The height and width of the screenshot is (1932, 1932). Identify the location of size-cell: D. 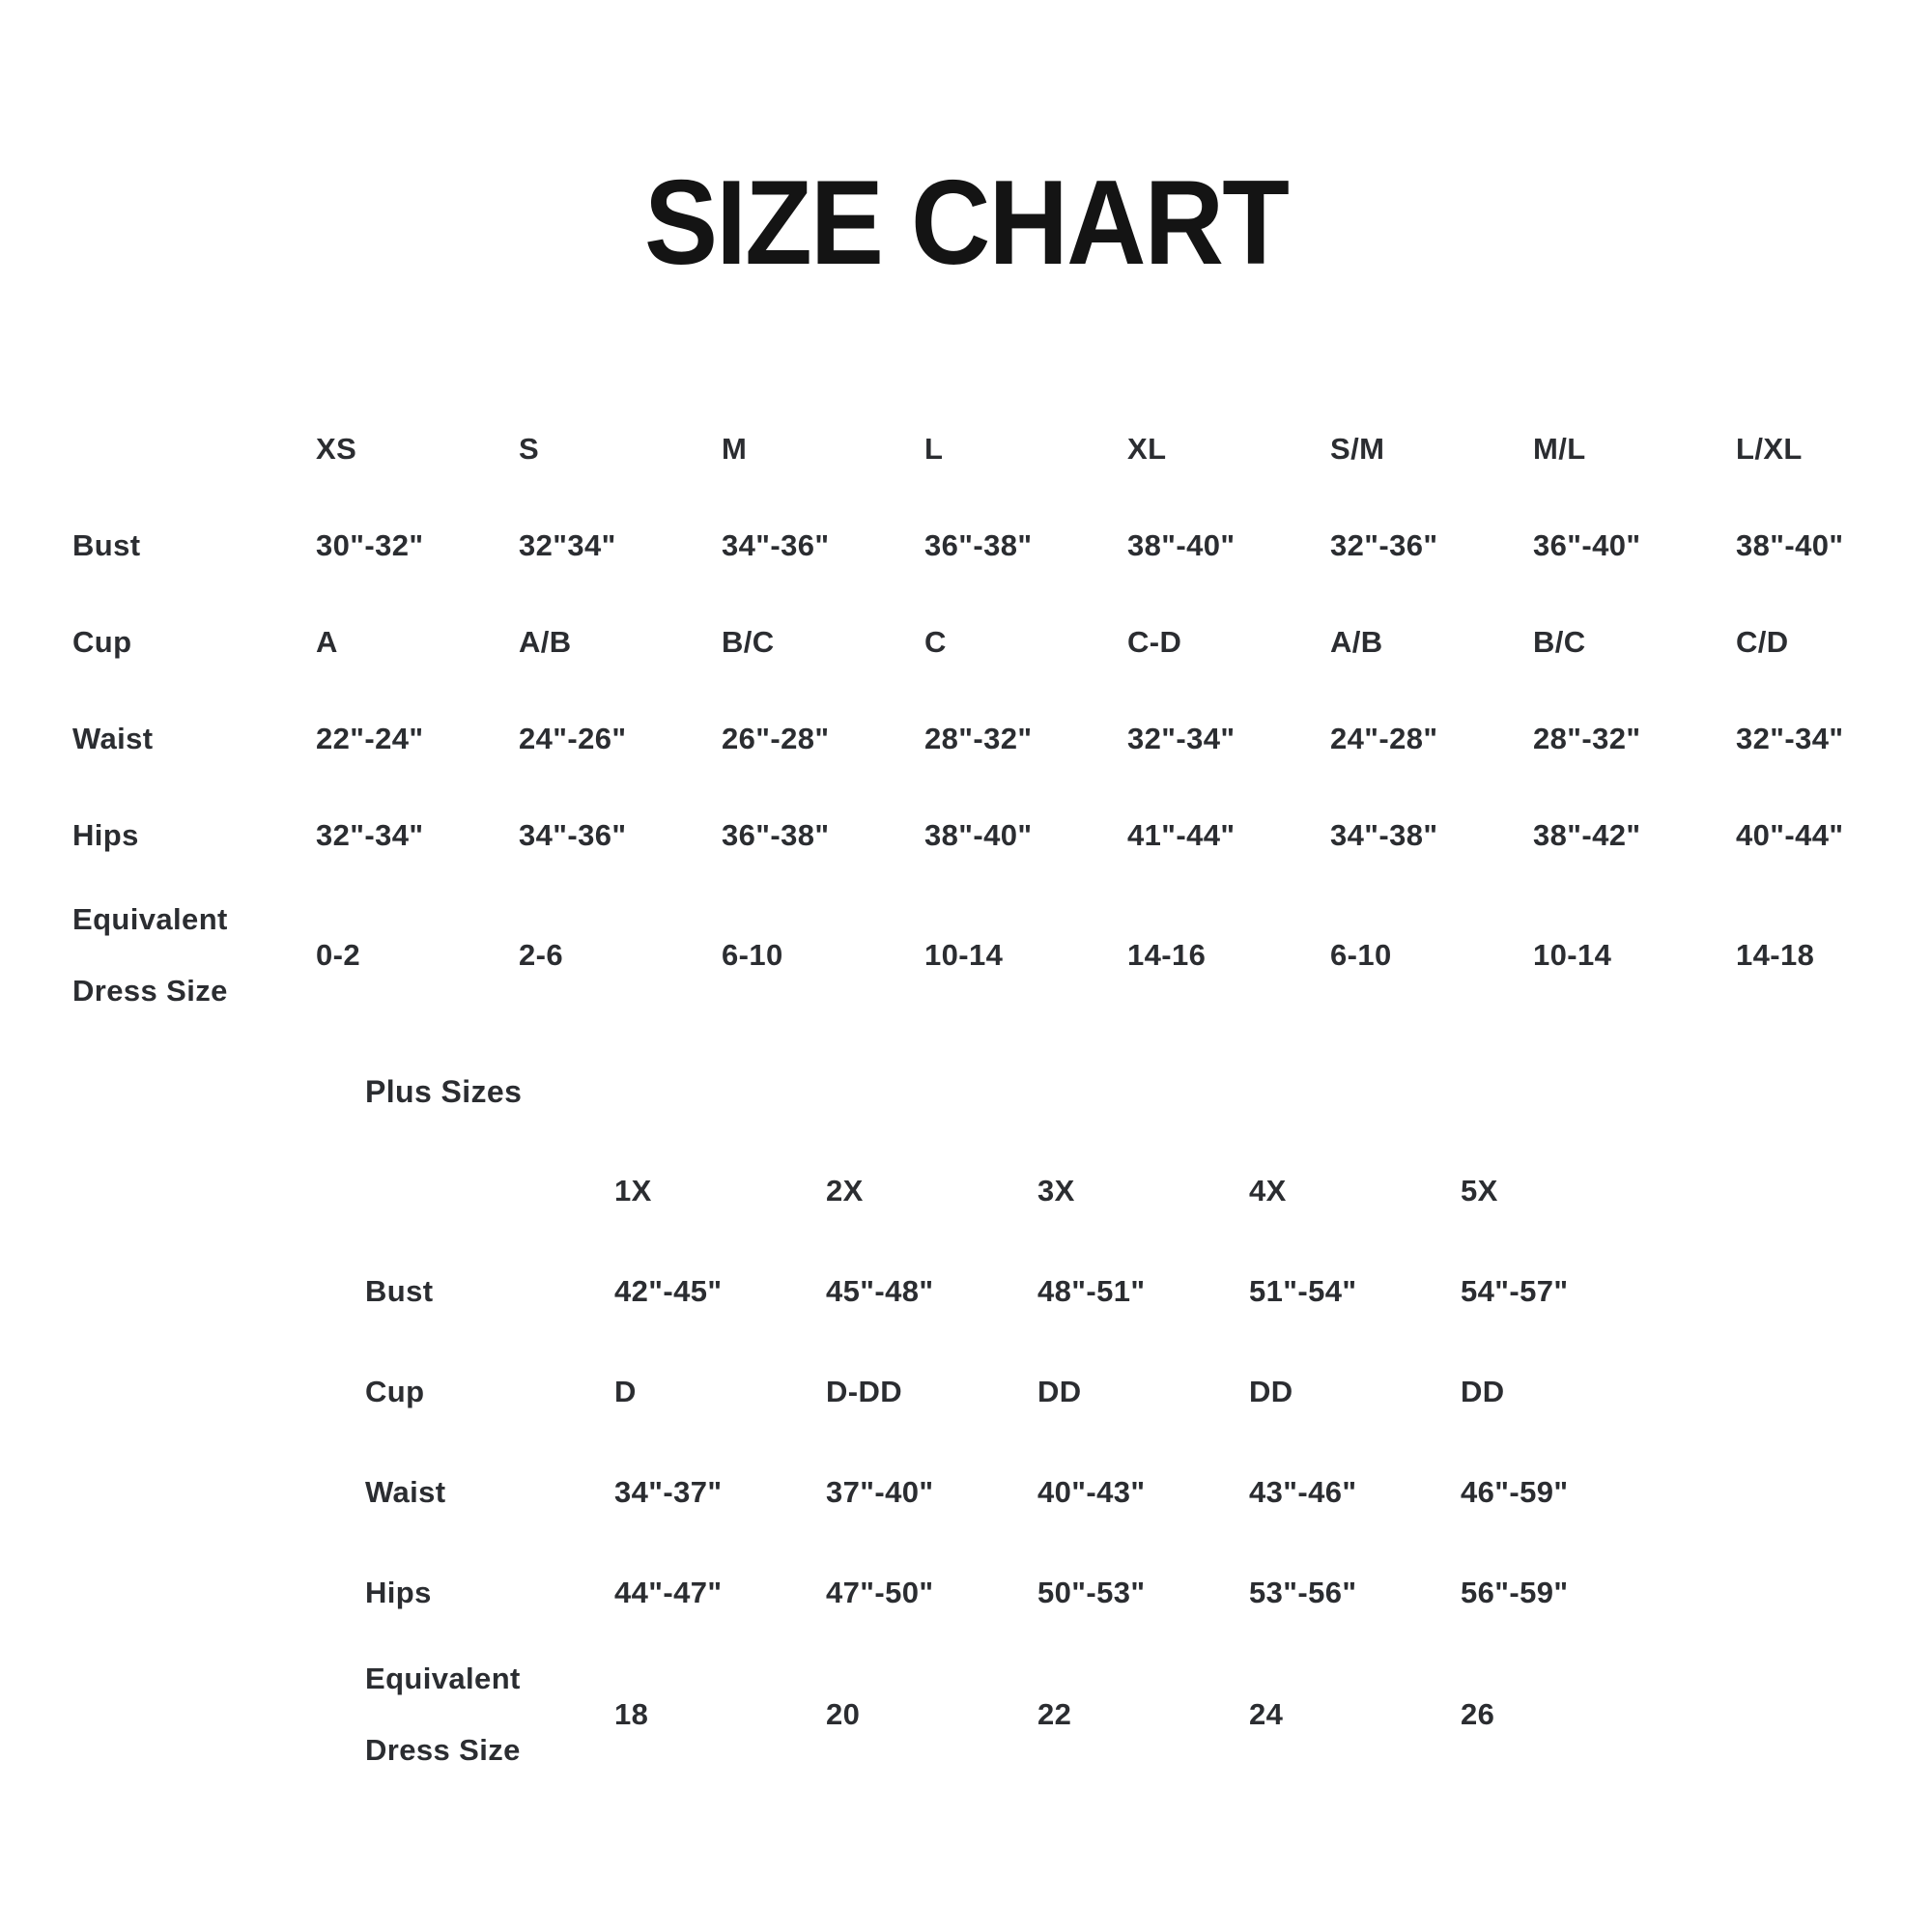
(625, 1391).